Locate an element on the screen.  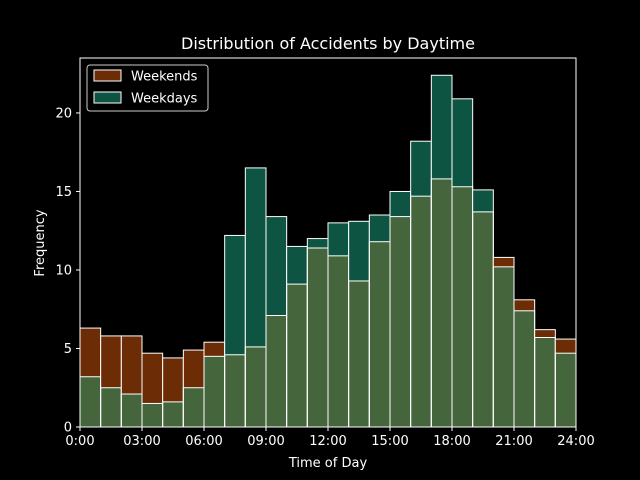
x-tick-label: 24:00 is located at coordinates (575, 441).